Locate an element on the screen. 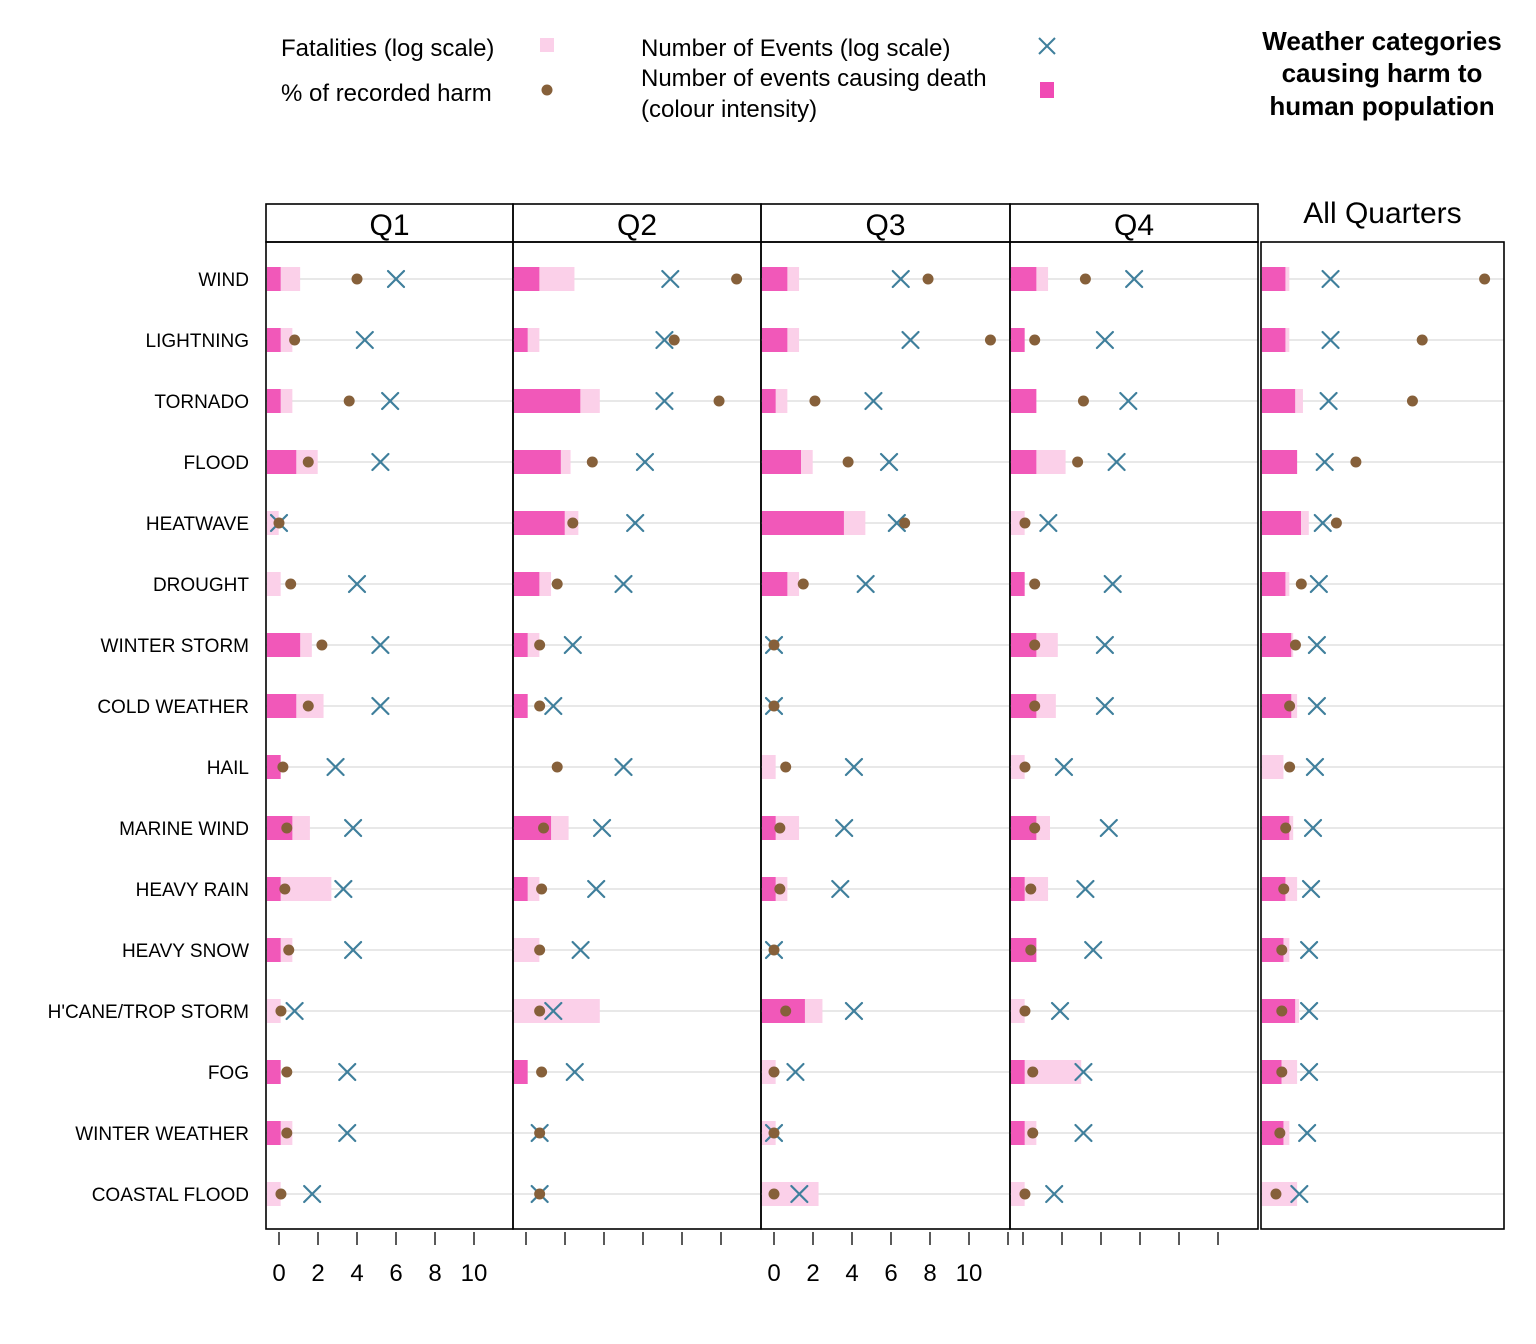  fatalities-bar-h-cane-trop-storm is located at coordinates (1018, 1011).